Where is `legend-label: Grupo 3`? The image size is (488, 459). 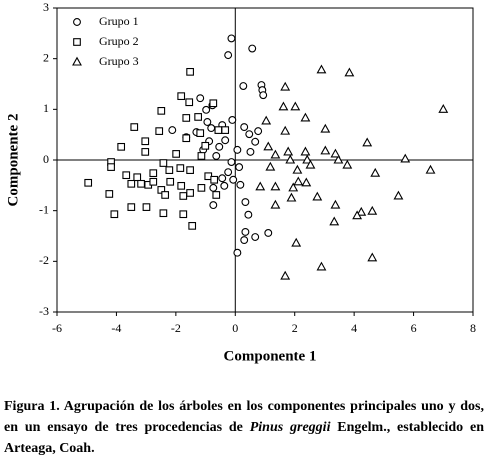
legend-label: Grupo 3 is located at coordinates (119, 61).